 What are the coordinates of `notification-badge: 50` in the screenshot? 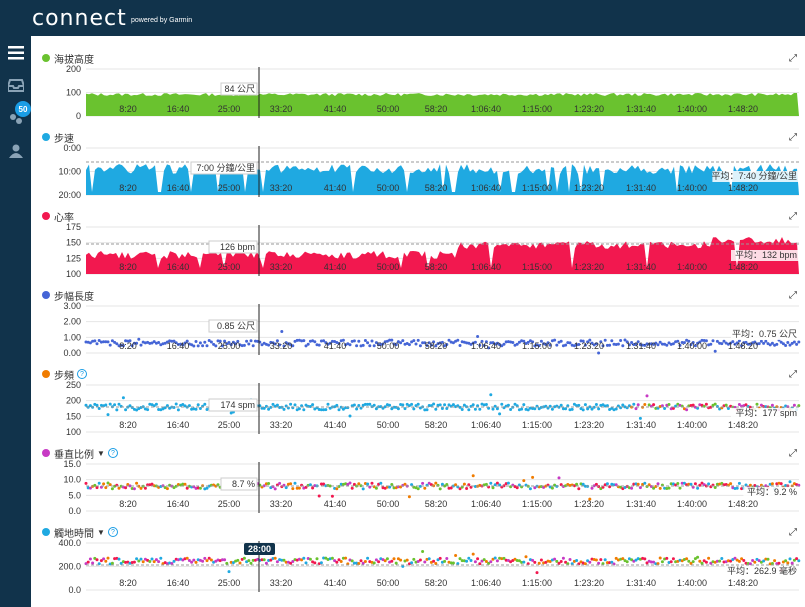 It's located at (23, 109).